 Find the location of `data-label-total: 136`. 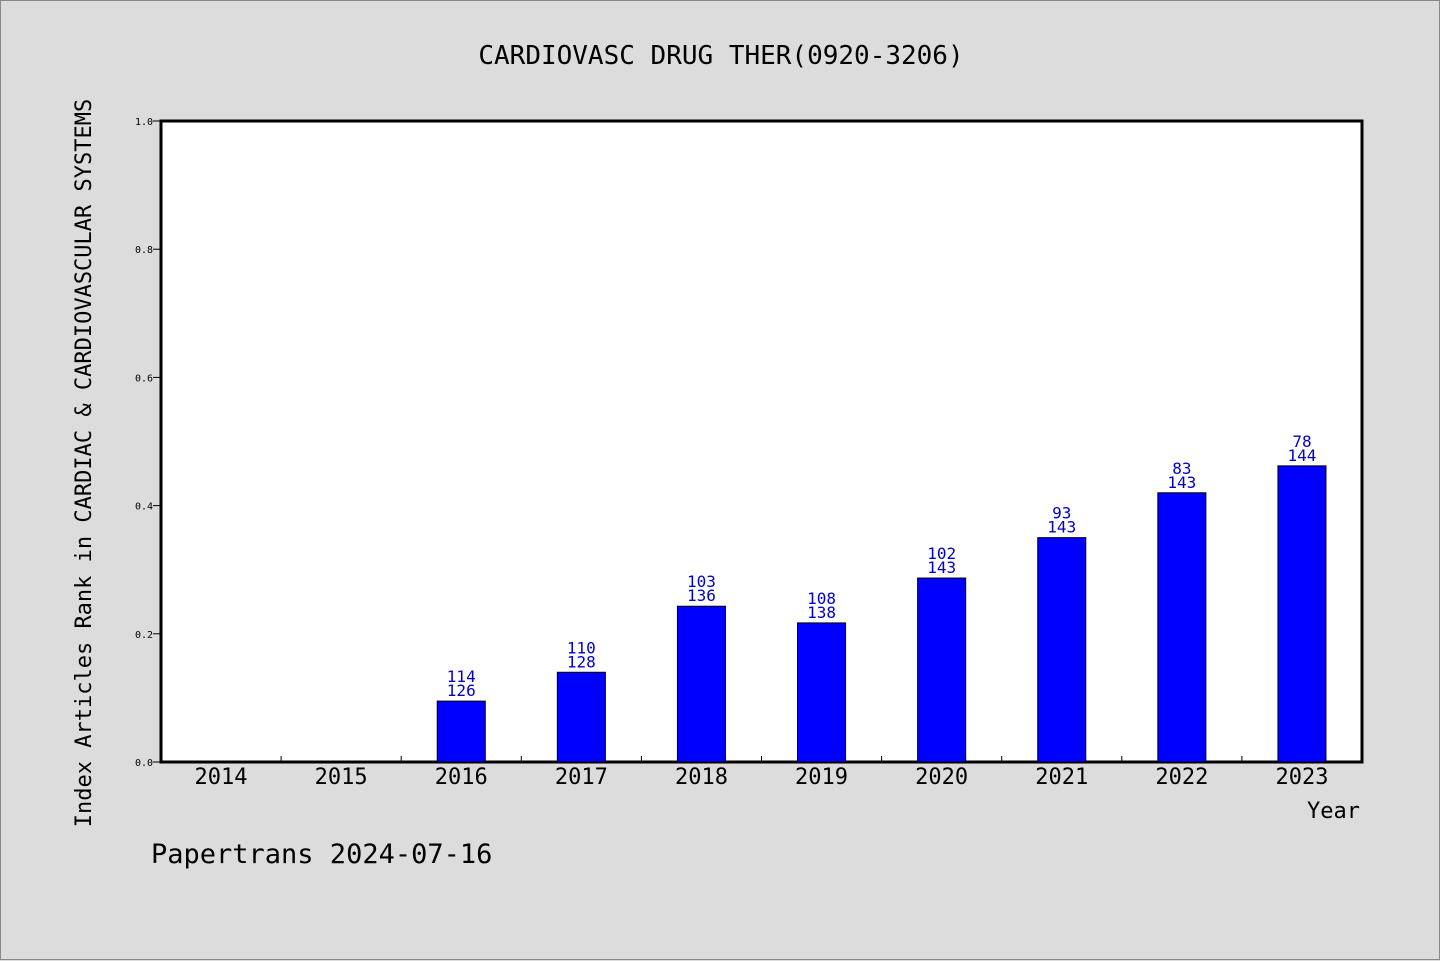

data-label-total: 136 is located at coordinates (701, 595).